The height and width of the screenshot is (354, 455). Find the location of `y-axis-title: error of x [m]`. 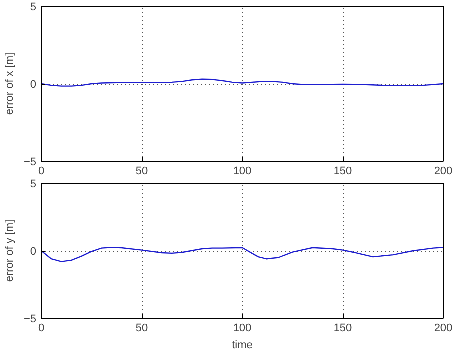

y-axis-title: error of x [m] is located at coordinates (10, 84).